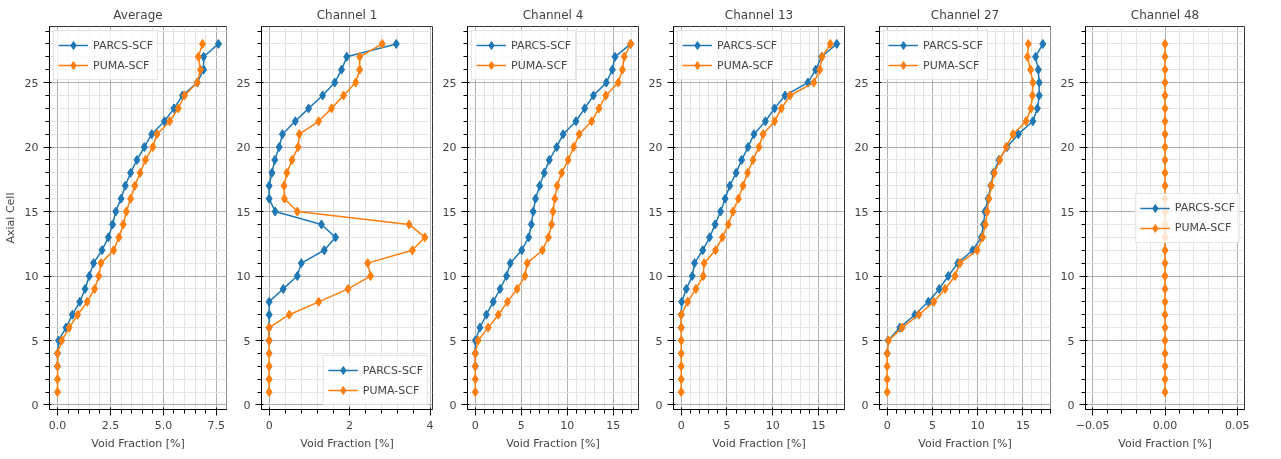 The height and width of the screenshot is (459, 1281). What do you see at coordinates (1092, 425) in the screenshot?
I see `x-tick-label: −0.05` at bounding box center [1092, 425].